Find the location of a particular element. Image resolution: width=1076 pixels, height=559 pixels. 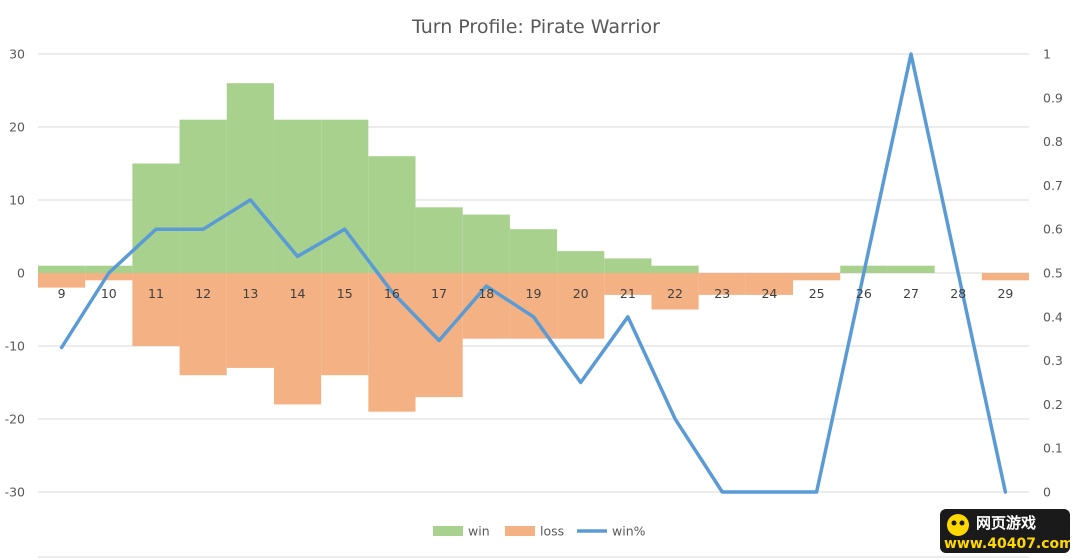

right-tick-label: 0.2 is located at coordinates (1053, 404).